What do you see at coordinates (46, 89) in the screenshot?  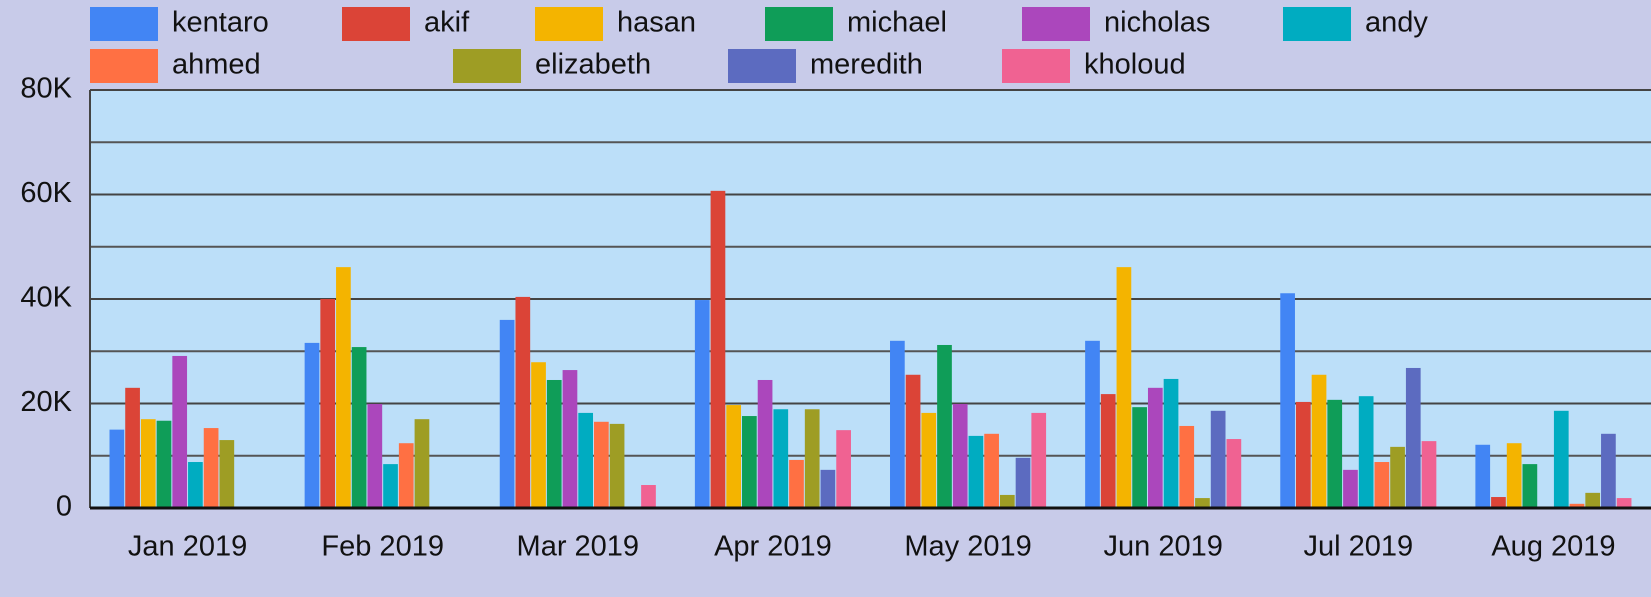 I see `y-tick-label: 80K` at bounding box center [46, 89].